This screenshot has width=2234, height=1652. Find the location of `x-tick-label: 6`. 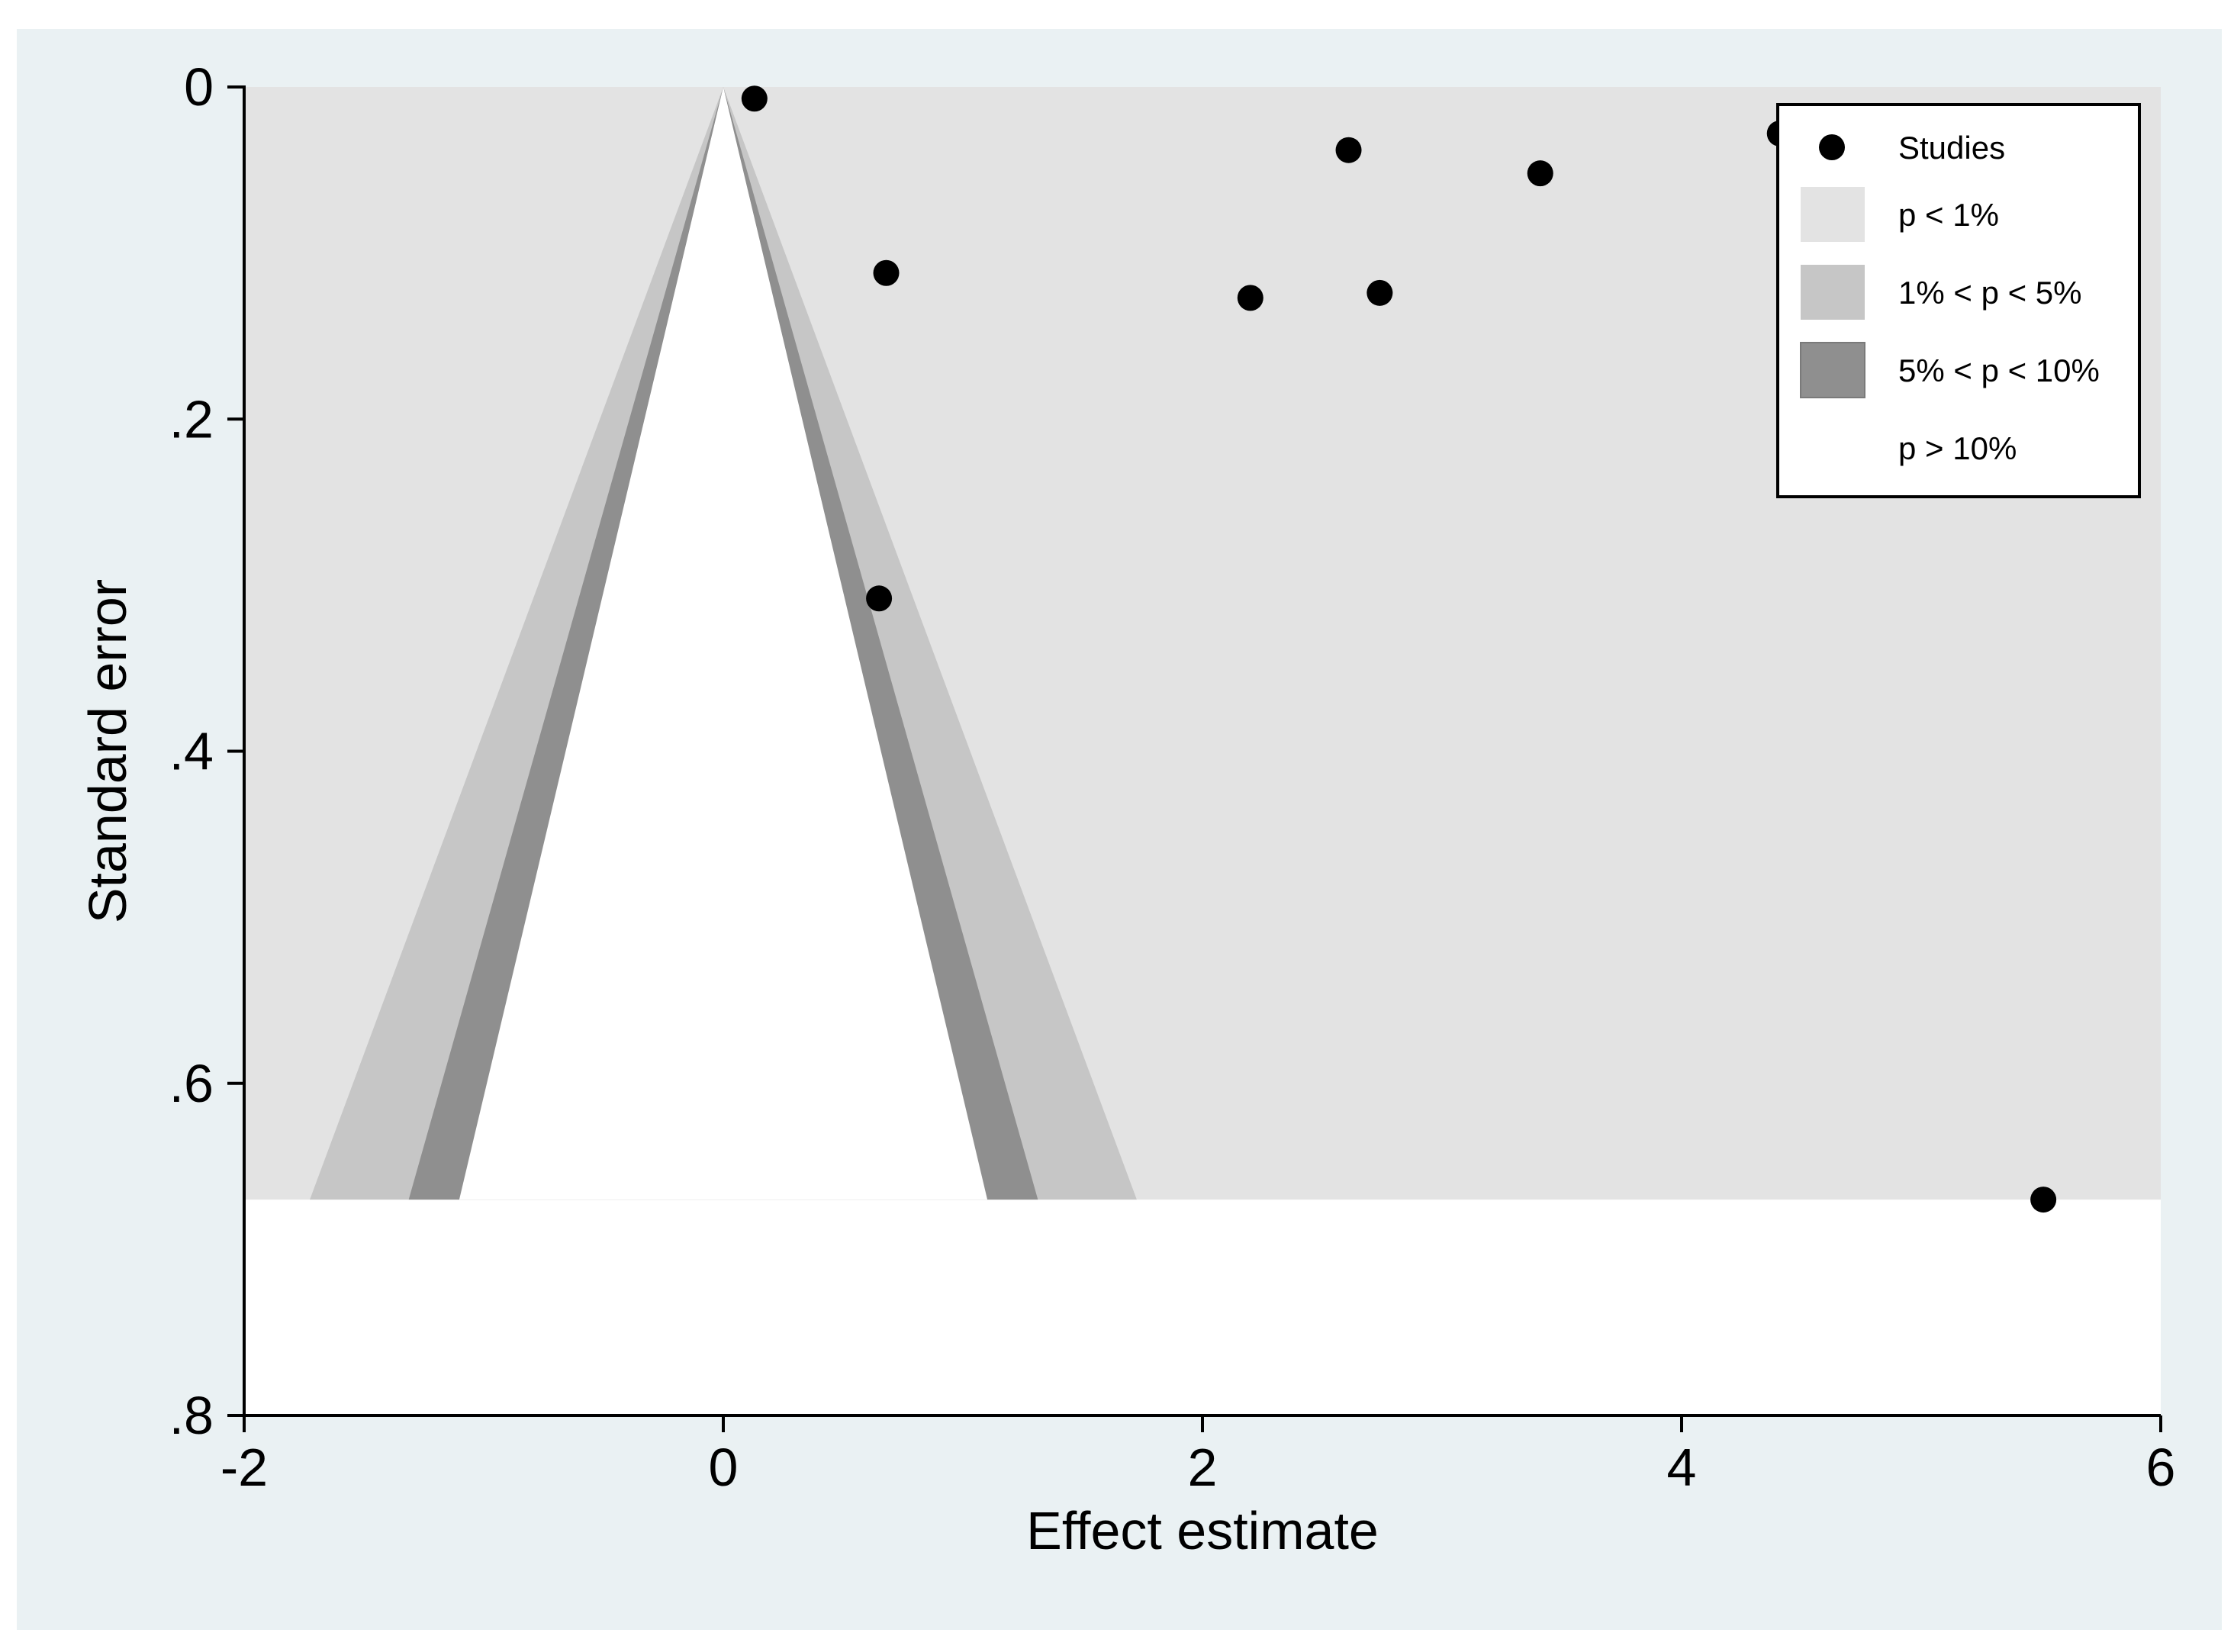

x-tick-label: 6 is located at coordinates (2161, 1467).